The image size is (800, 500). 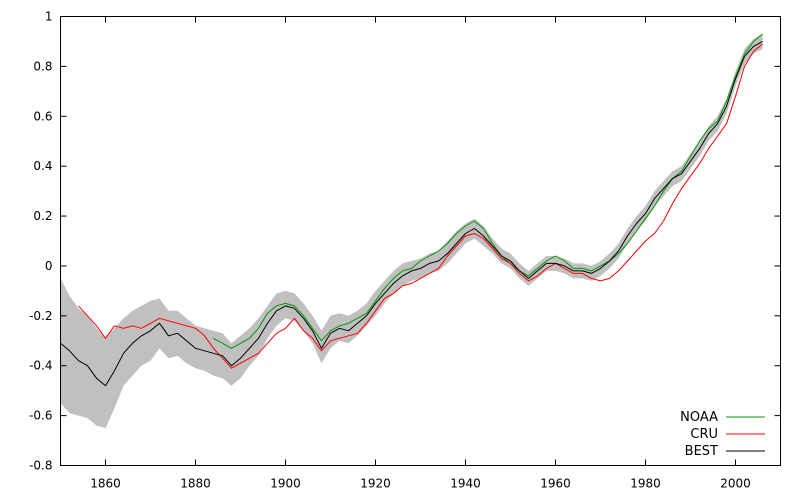 What do you see at coordinates (701, 451) in the screenshot?
I see `legend-label-best: BEST` at bounding box center [701, 451].